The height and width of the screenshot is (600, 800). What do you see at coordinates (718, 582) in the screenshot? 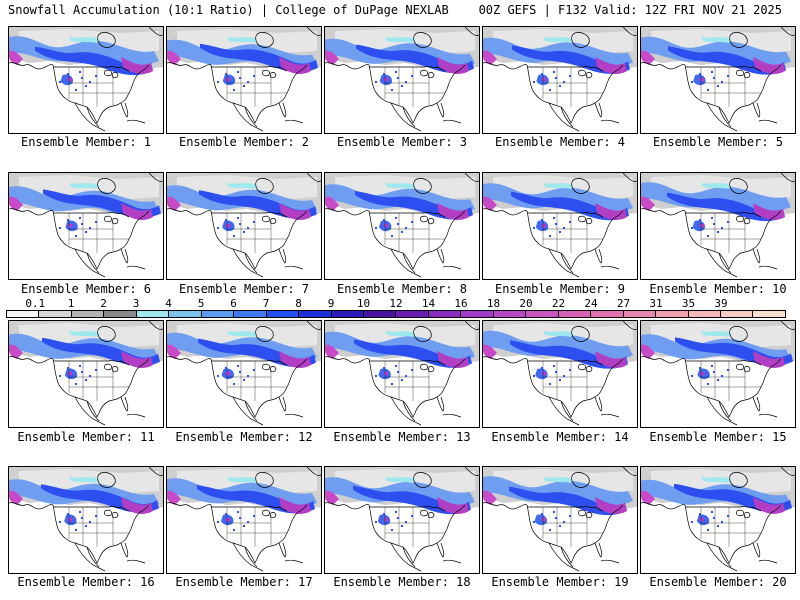
I see `ensemble-member-caption: Ensemble Member: 20` at bounding box center [718, 582].